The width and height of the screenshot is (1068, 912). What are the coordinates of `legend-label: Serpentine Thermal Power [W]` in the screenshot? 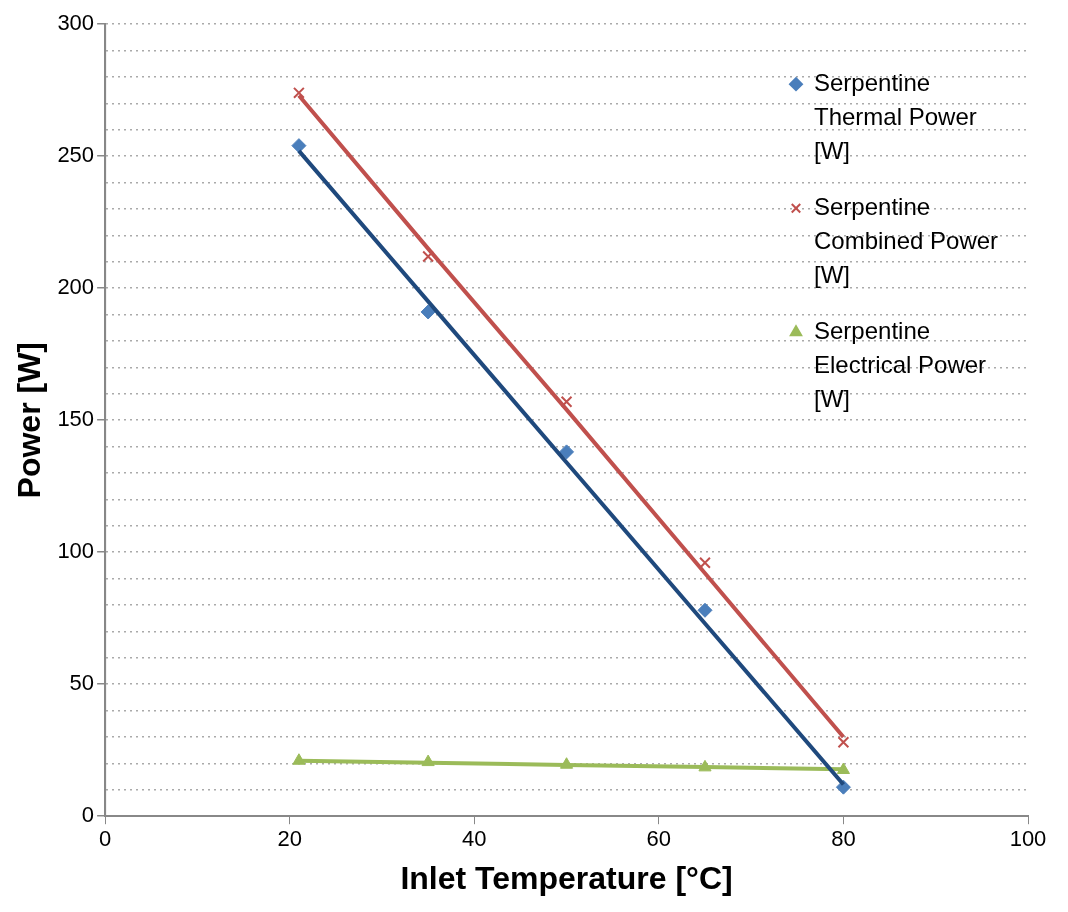 It's located at (895, 116).